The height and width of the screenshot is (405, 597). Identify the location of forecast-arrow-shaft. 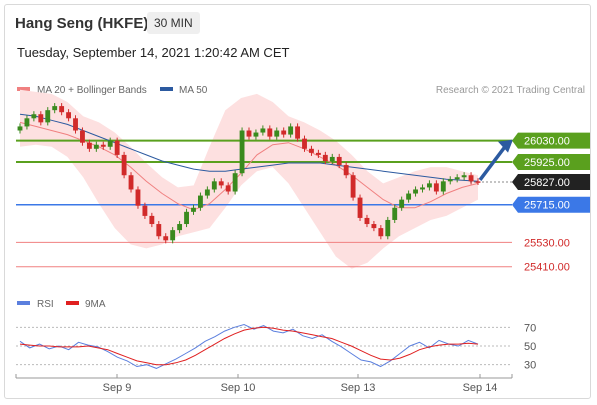
(492, 163).